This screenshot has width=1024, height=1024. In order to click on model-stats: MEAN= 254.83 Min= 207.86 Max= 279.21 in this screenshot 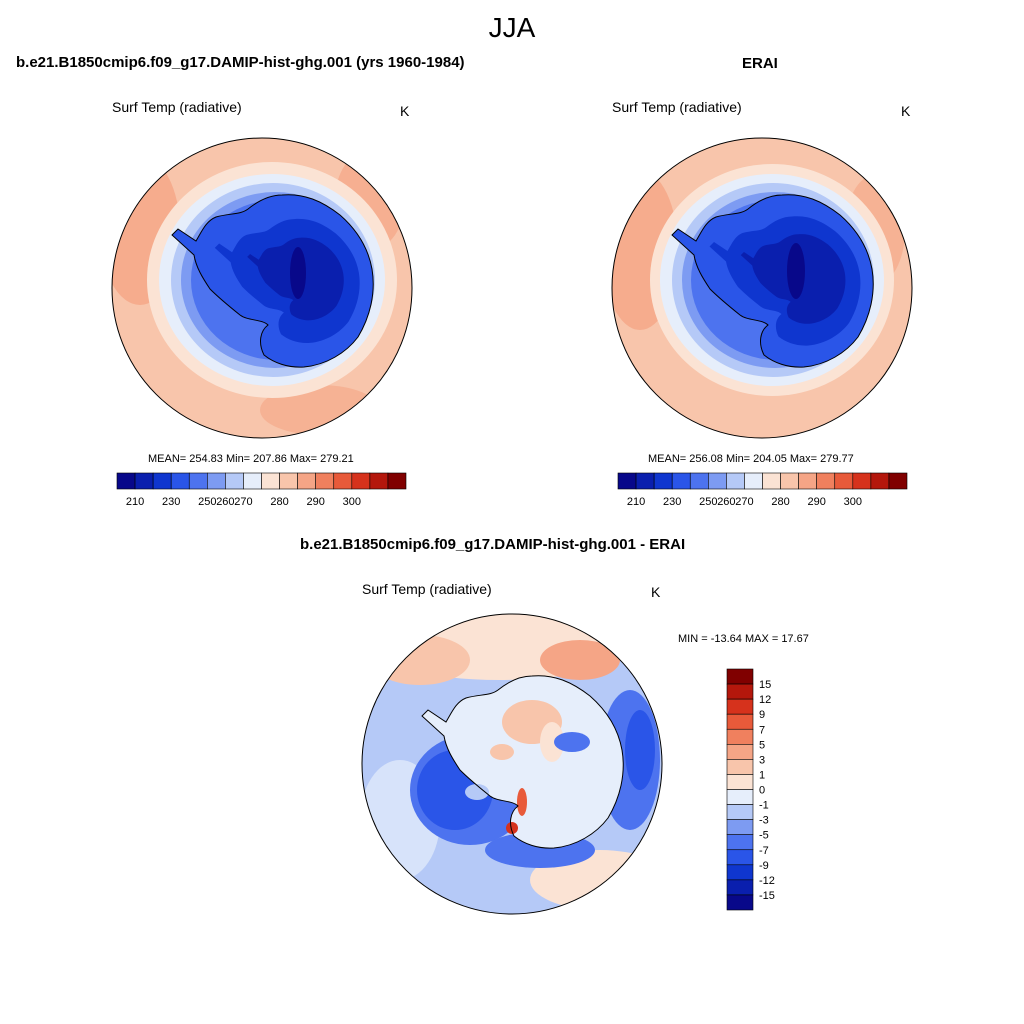, I will do `click(251, 459)`.